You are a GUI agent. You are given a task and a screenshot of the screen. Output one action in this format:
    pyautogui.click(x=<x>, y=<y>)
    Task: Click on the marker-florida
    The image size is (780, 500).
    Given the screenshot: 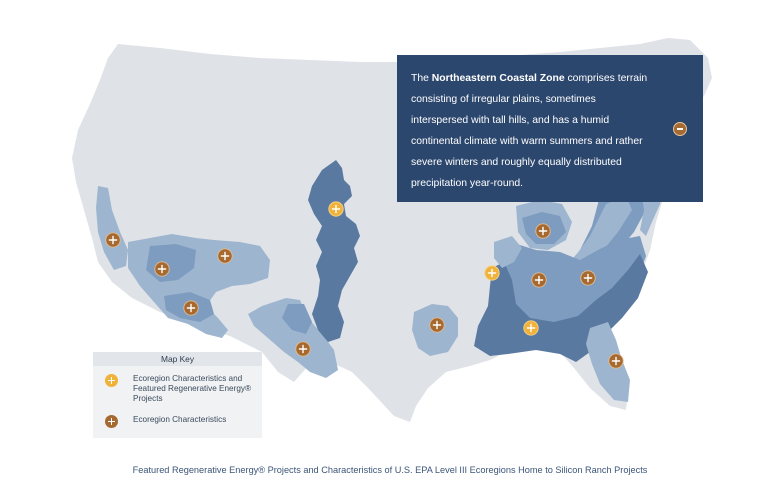 What is the action you would take?
    pyautogui.click(x=616, y=361)
    